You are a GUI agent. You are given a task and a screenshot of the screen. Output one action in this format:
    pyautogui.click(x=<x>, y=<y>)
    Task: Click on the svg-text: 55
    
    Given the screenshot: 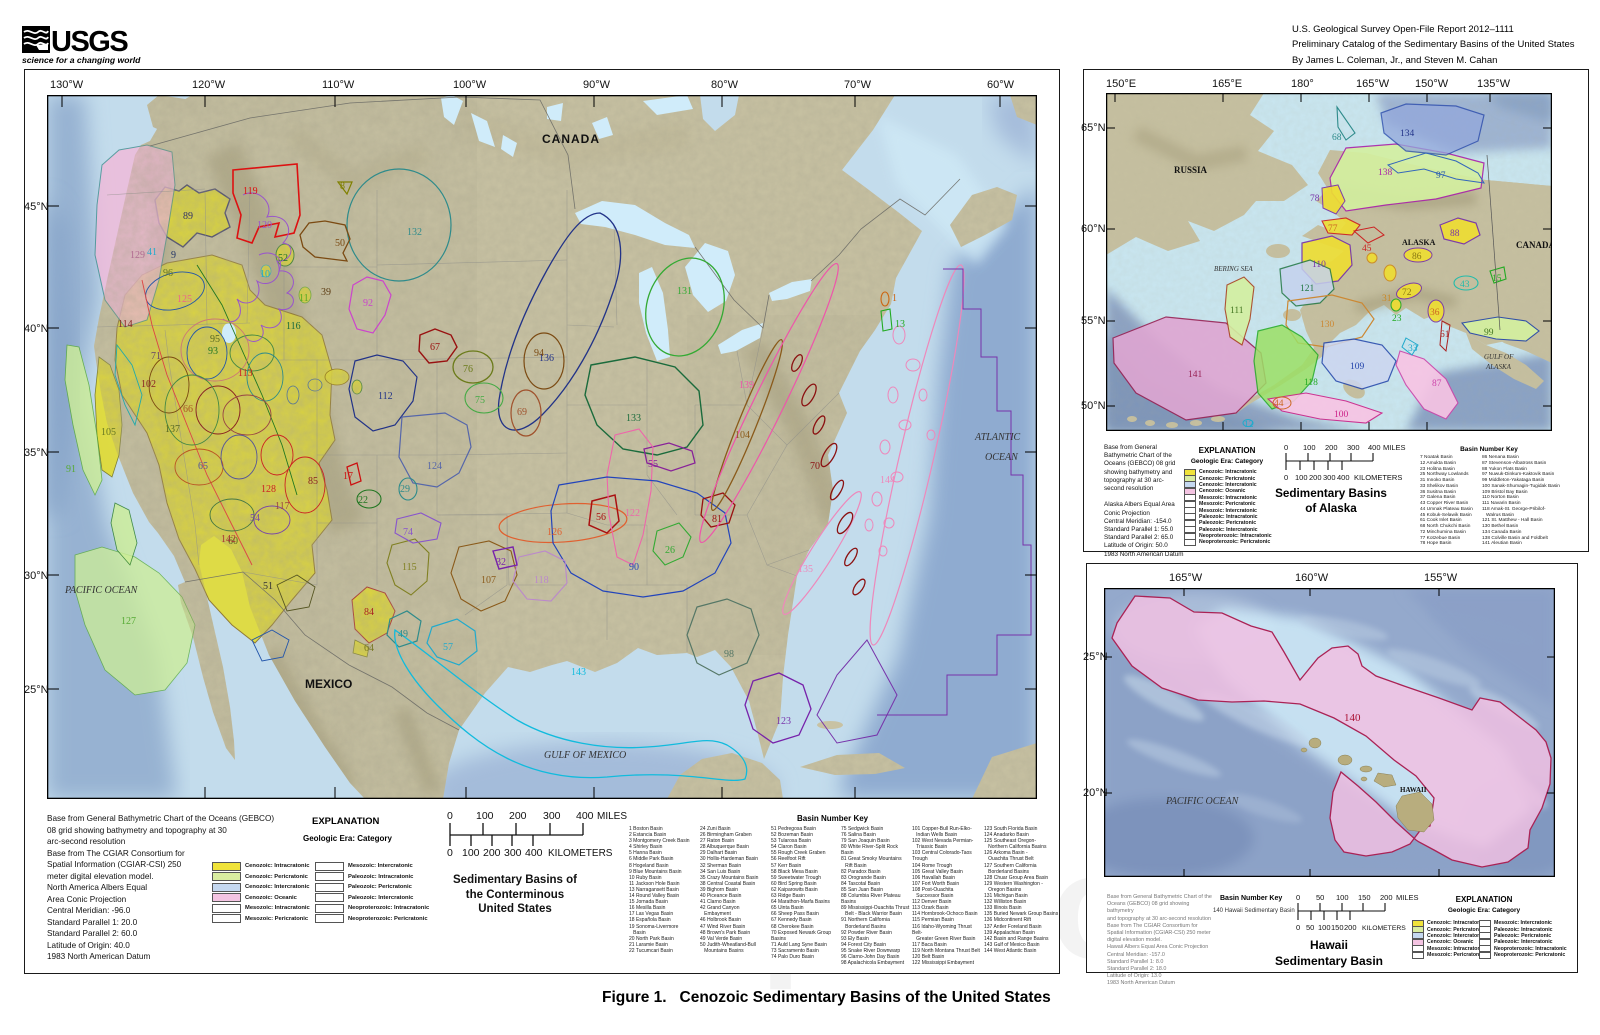 What is the action you would take?
    pyautogui.click(x=653, y=464)
    